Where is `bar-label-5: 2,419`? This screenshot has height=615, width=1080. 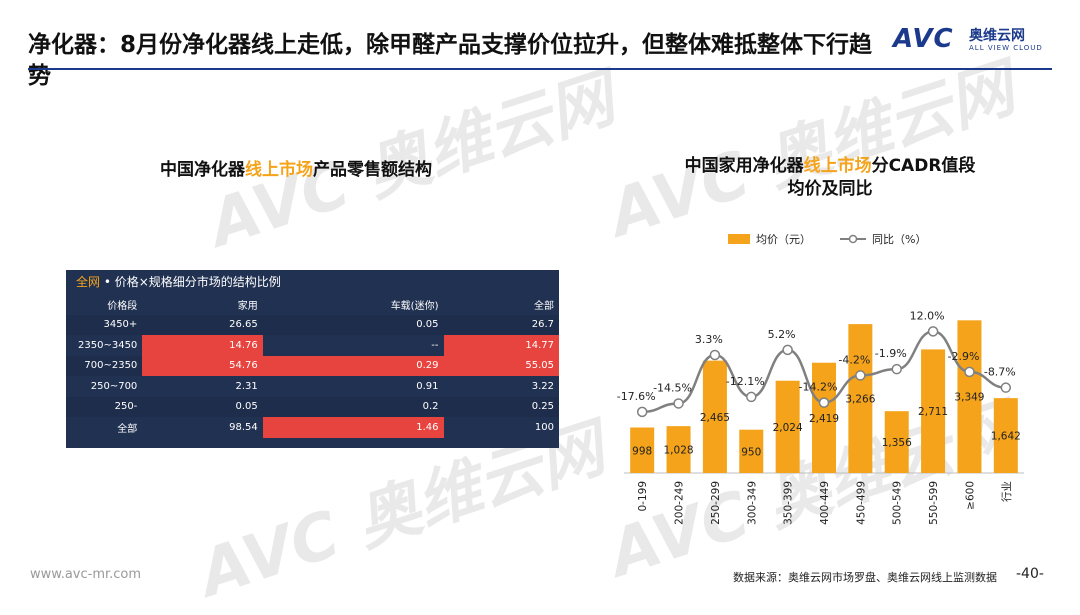 bar-label-5: 2,419 is located at coordinates (824, 419).